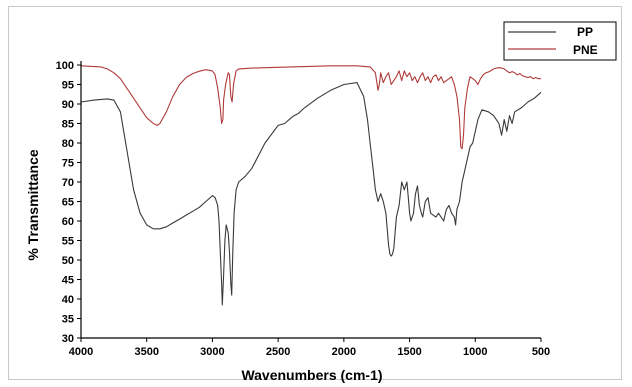  Describe the element at coordinates (68, 203) in the screenshot. I see `y-tick-label: 65` at that location.